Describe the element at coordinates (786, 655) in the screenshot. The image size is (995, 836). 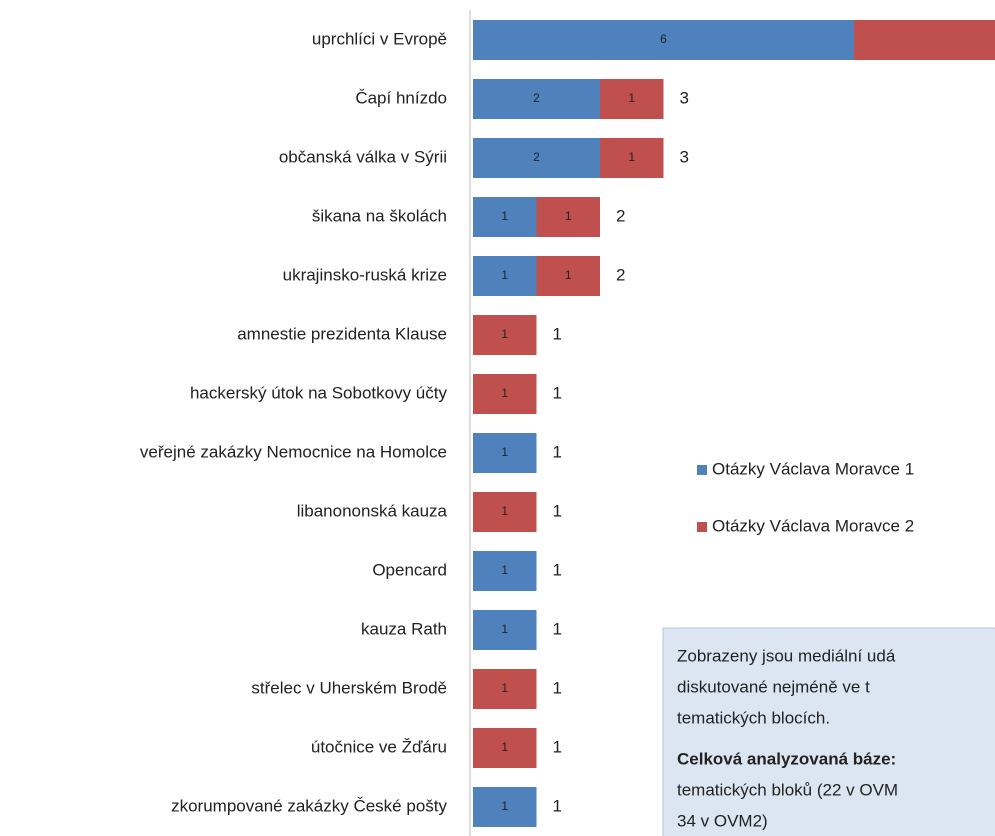
I see `note-text: Zobrazeny jsou mediální udá` at that location.